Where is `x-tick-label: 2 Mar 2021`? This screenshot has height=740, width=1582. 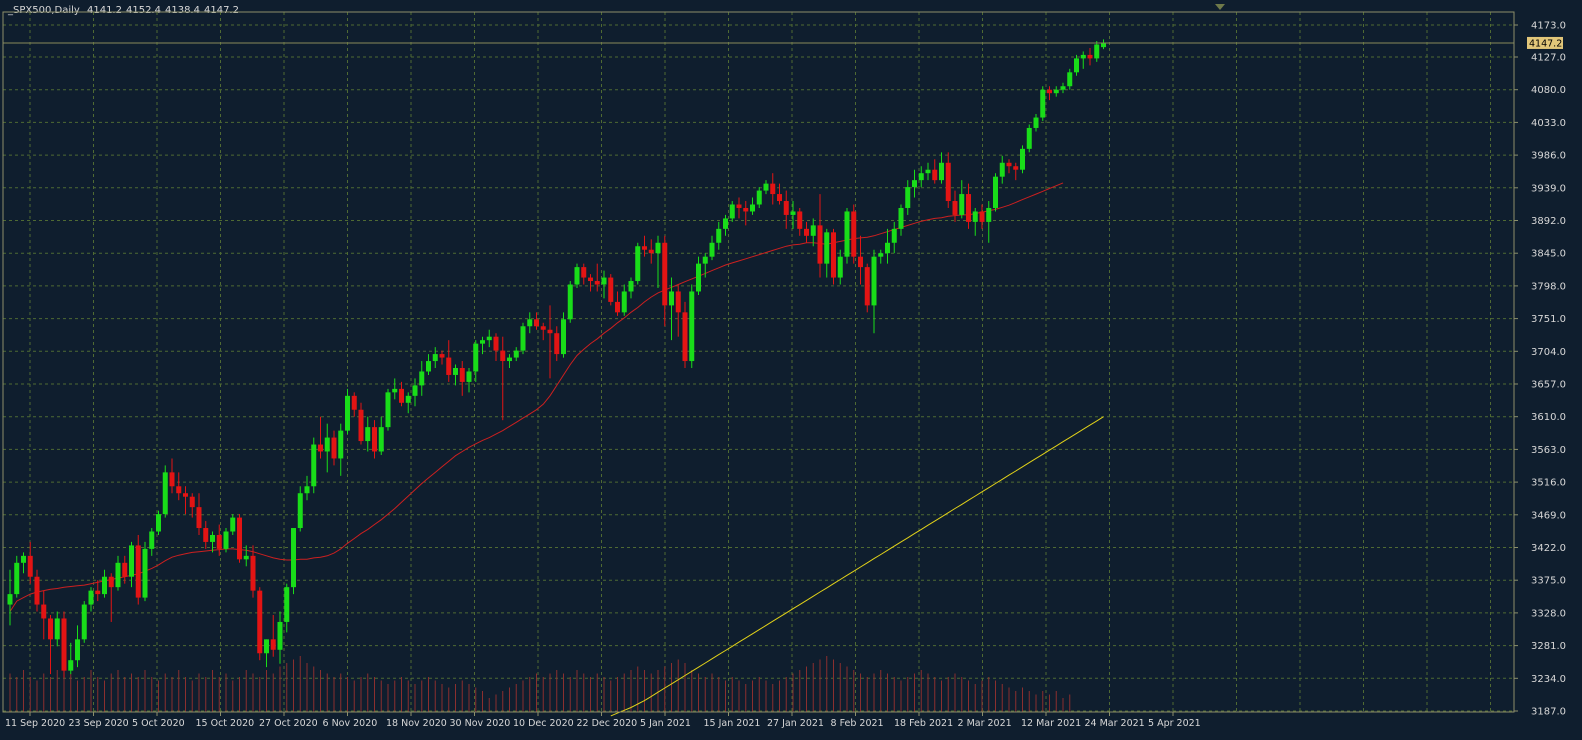 x-tick-label: 2 Mar 2021 is located at coordinates (985, 723).